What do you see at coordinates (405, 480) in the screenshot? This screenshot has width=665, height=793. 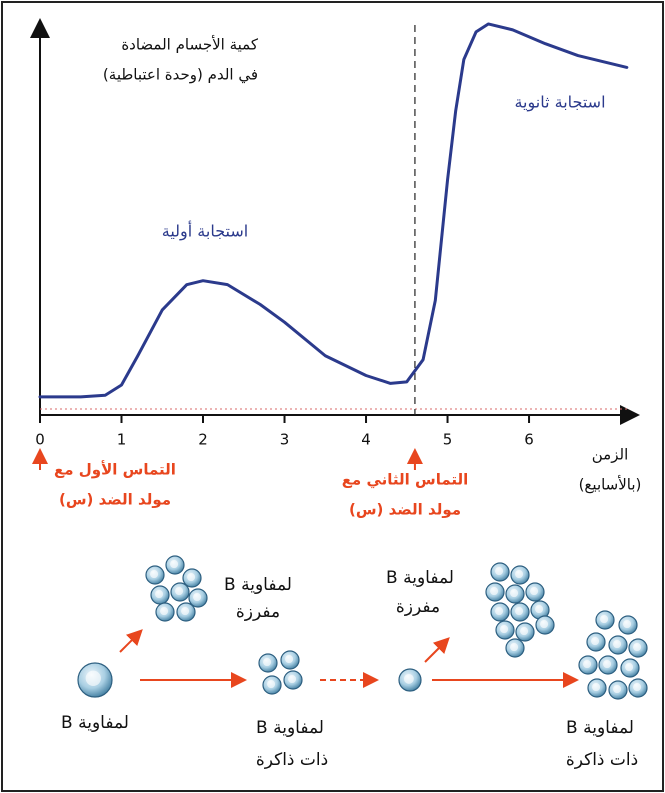 I see `exposure-label: التماس الثاني مع` at bounding box center [405, 480].